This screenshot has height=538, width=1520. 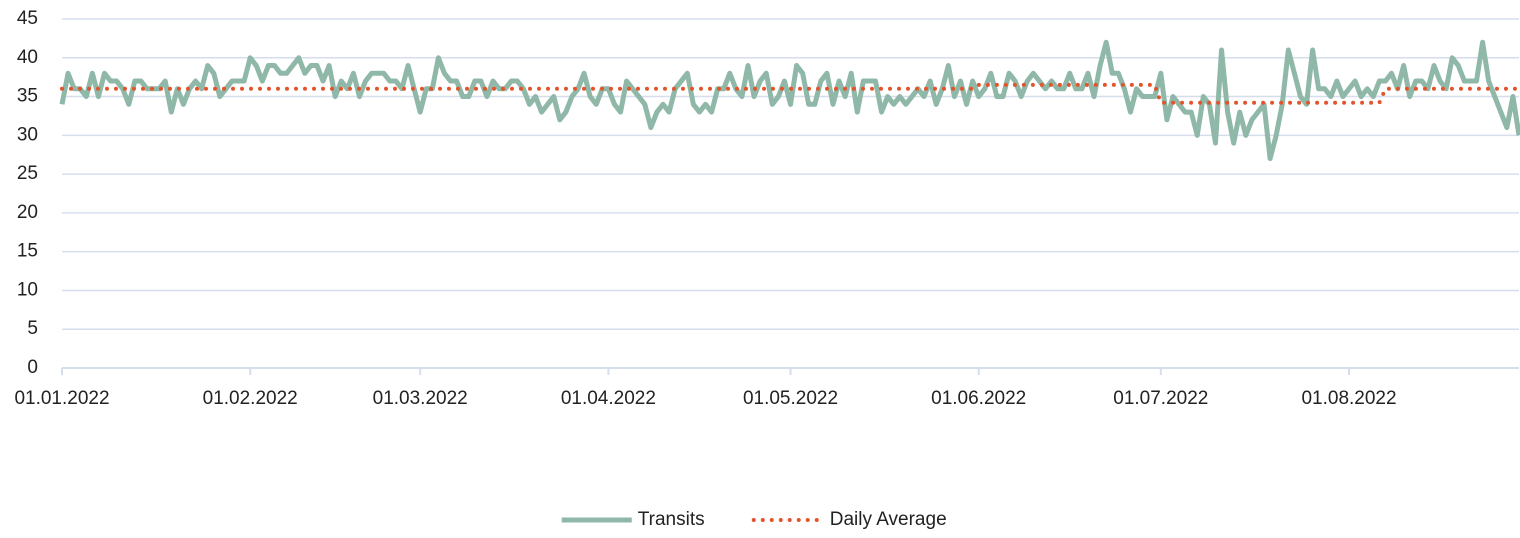 I want to click on x-tick-label: 01.05.2022, so click(x=790, y=398).